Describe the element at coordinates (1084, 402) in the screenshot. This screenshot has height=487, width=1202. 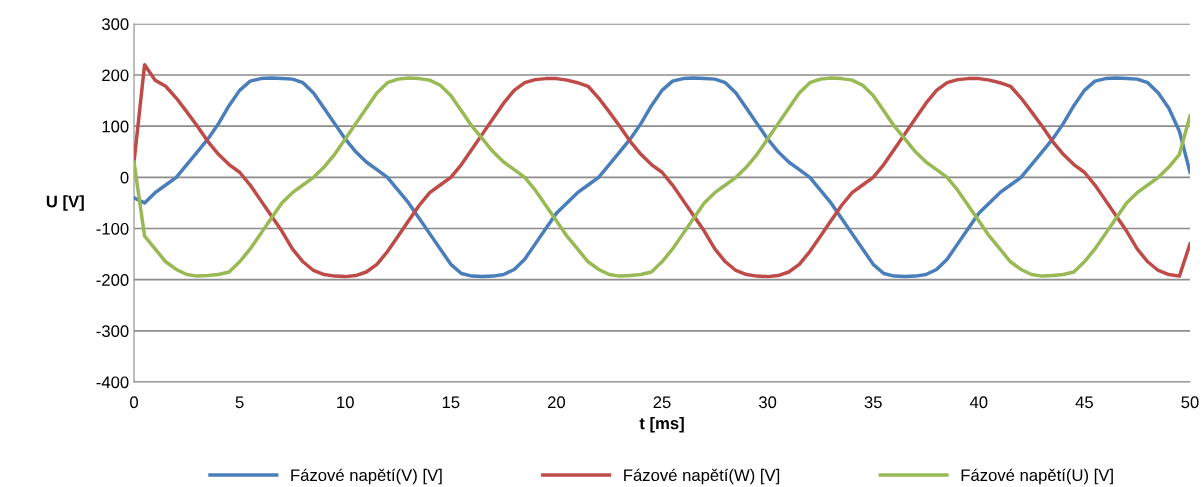
I see `x-tick-label: 45` at that location.